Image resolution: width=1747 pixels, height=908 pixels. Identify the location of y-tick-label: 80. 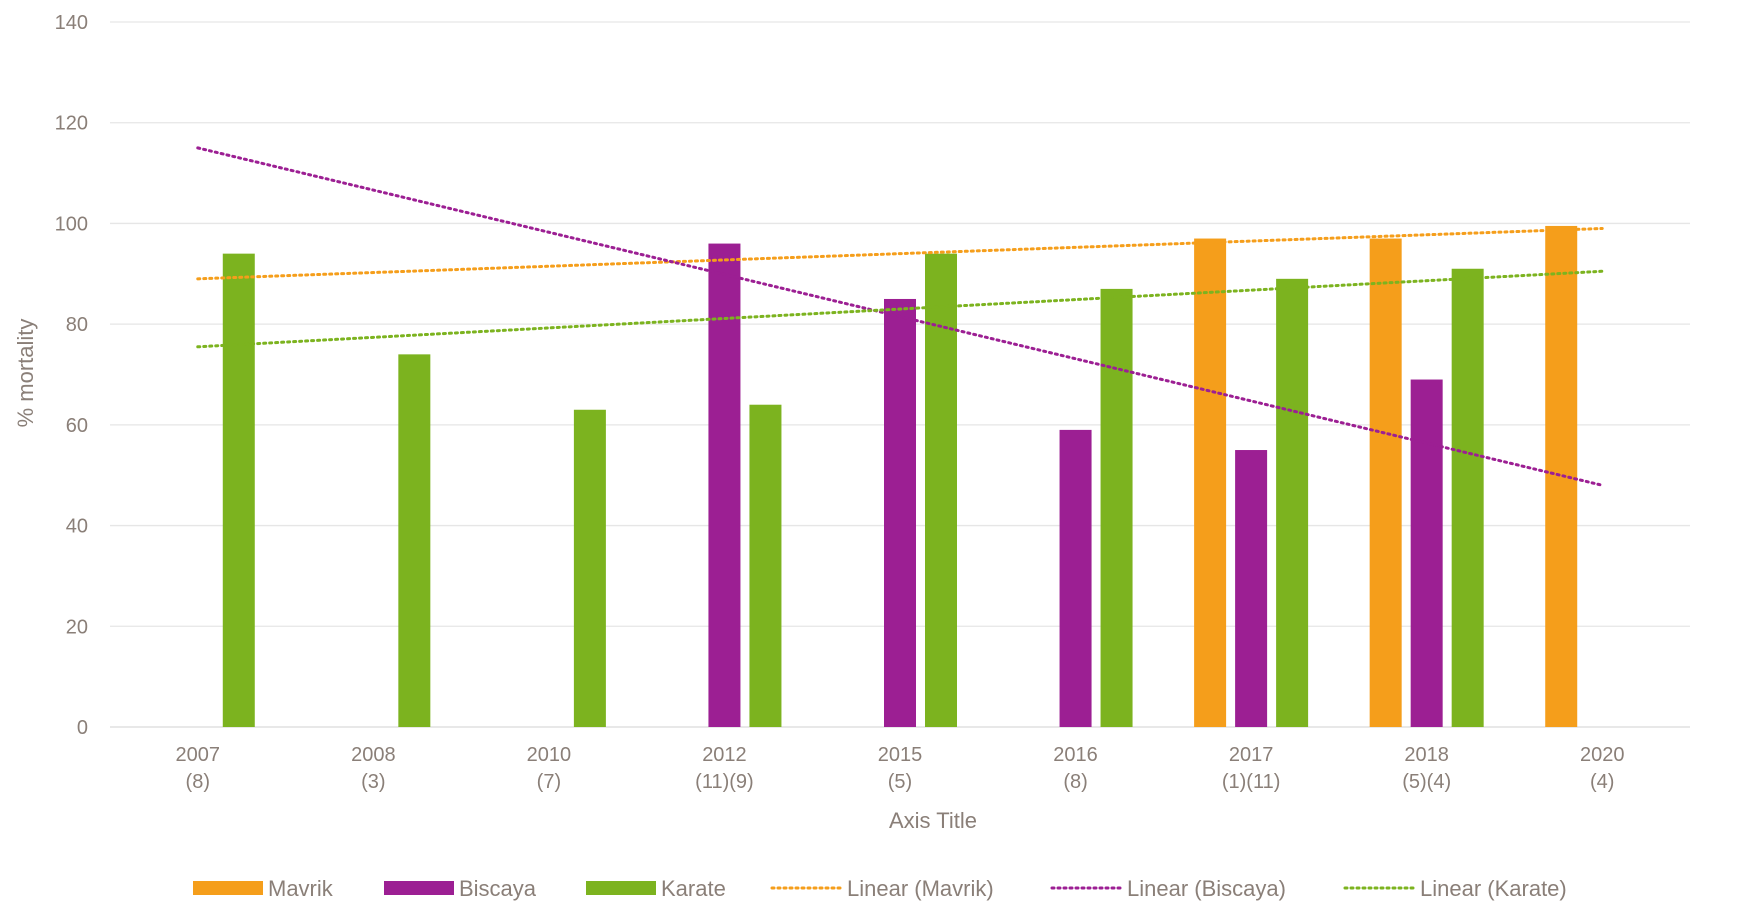
(77, 325).